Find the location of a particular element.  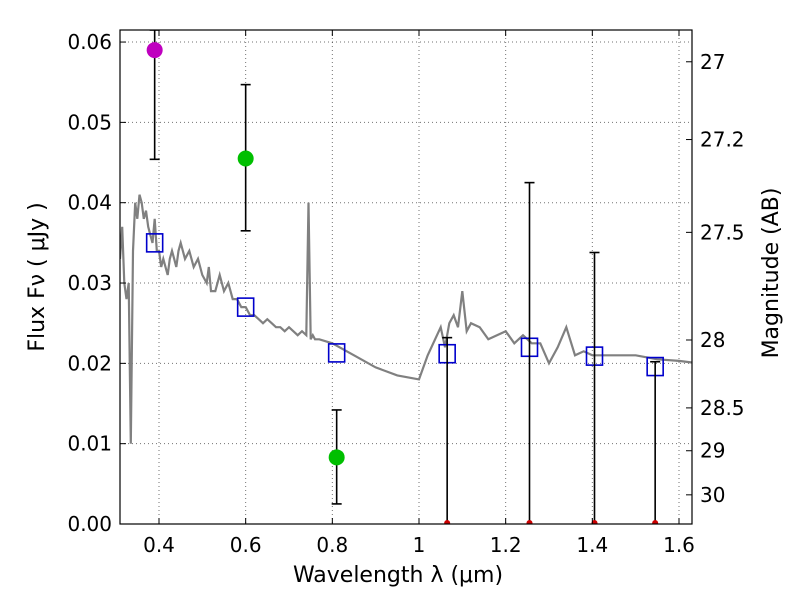

x-axis-label: Wavelength λ (μm) is located at coordinates (398, 575).